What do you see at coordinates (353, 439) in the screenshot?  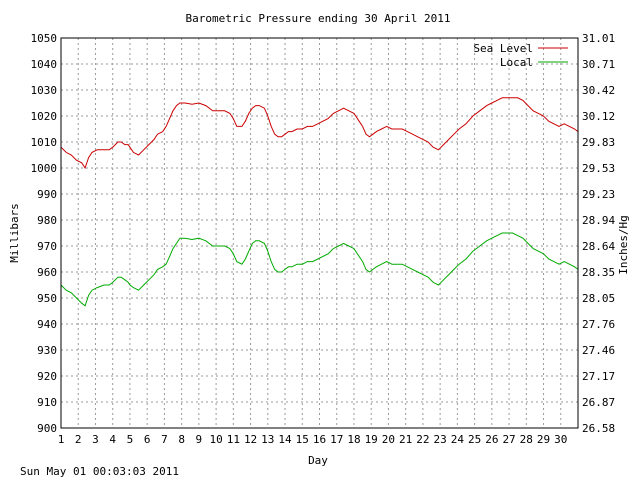 I see `x-tick-label: 18` at bounding box center [353, 439].